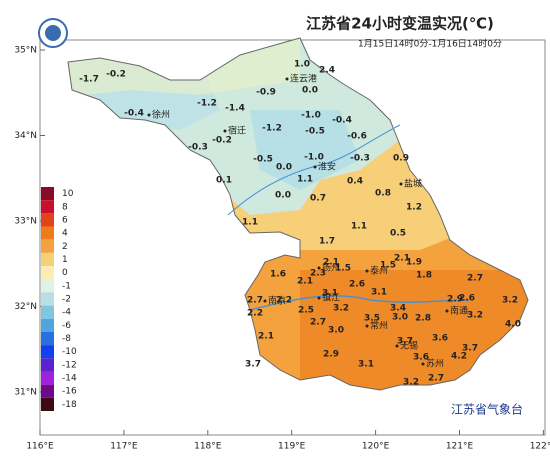  I want to click on legend-label: -8, so click(66, 339).